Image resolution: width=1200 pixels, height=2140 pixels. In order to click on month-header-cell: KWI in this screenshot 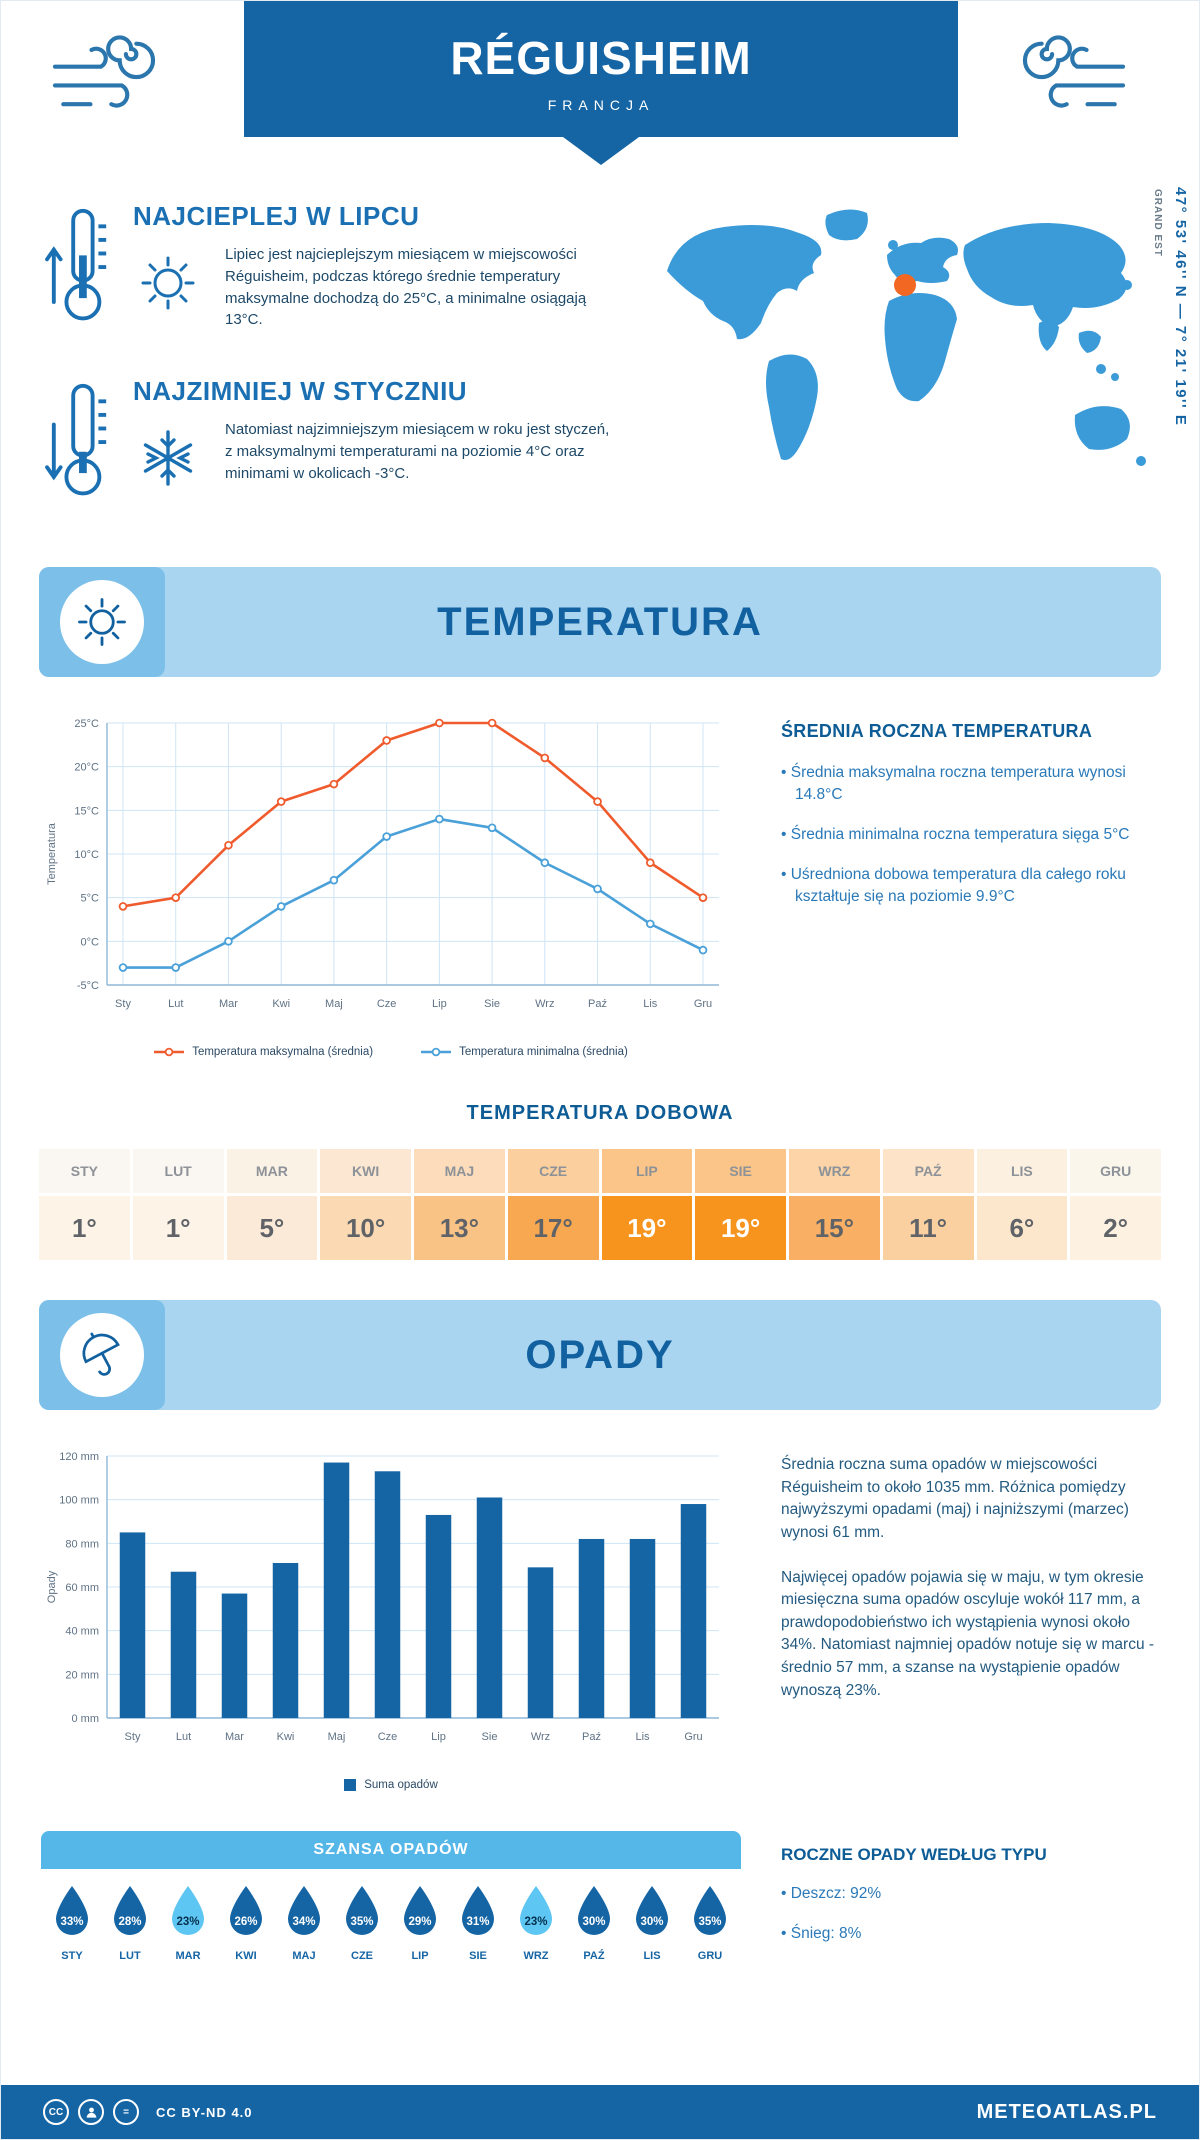, I will do `click(365, 1171)`.